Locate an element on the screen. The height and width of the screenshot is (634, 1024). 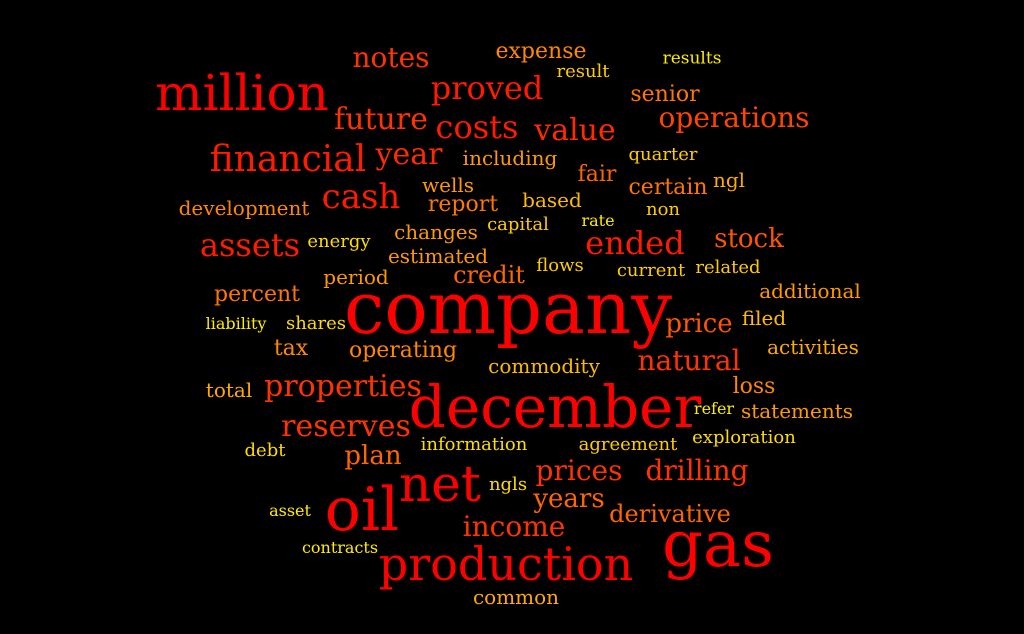
word-energy: energy is located at coordinates (339, 241).